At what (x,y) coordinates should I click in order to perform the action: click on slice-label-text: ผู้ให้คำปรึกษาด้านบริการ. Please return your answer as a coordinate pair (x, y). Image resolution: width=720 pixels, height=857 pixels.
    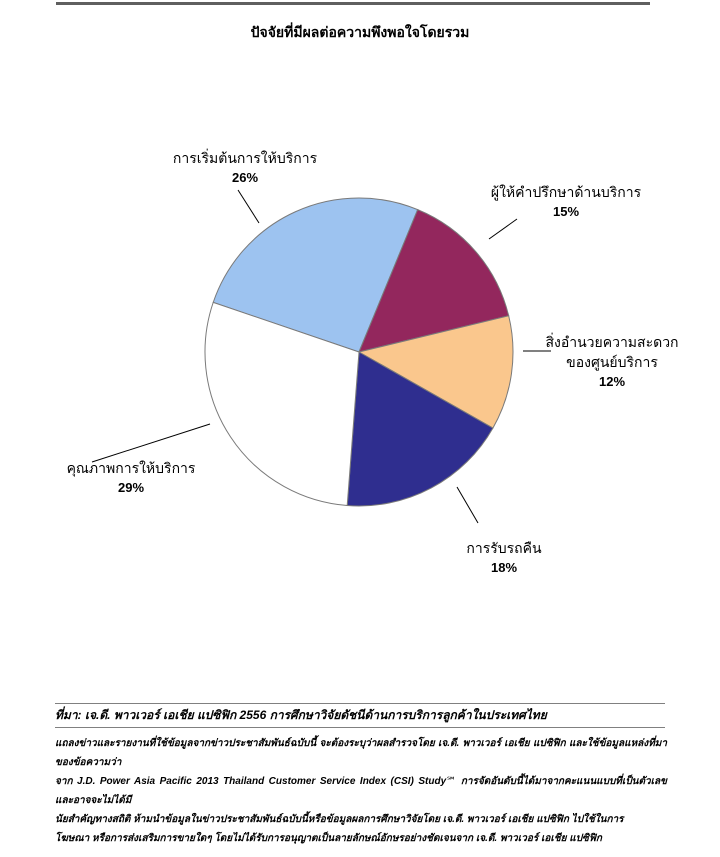
    Looking at the image, I should click on (566, 192).